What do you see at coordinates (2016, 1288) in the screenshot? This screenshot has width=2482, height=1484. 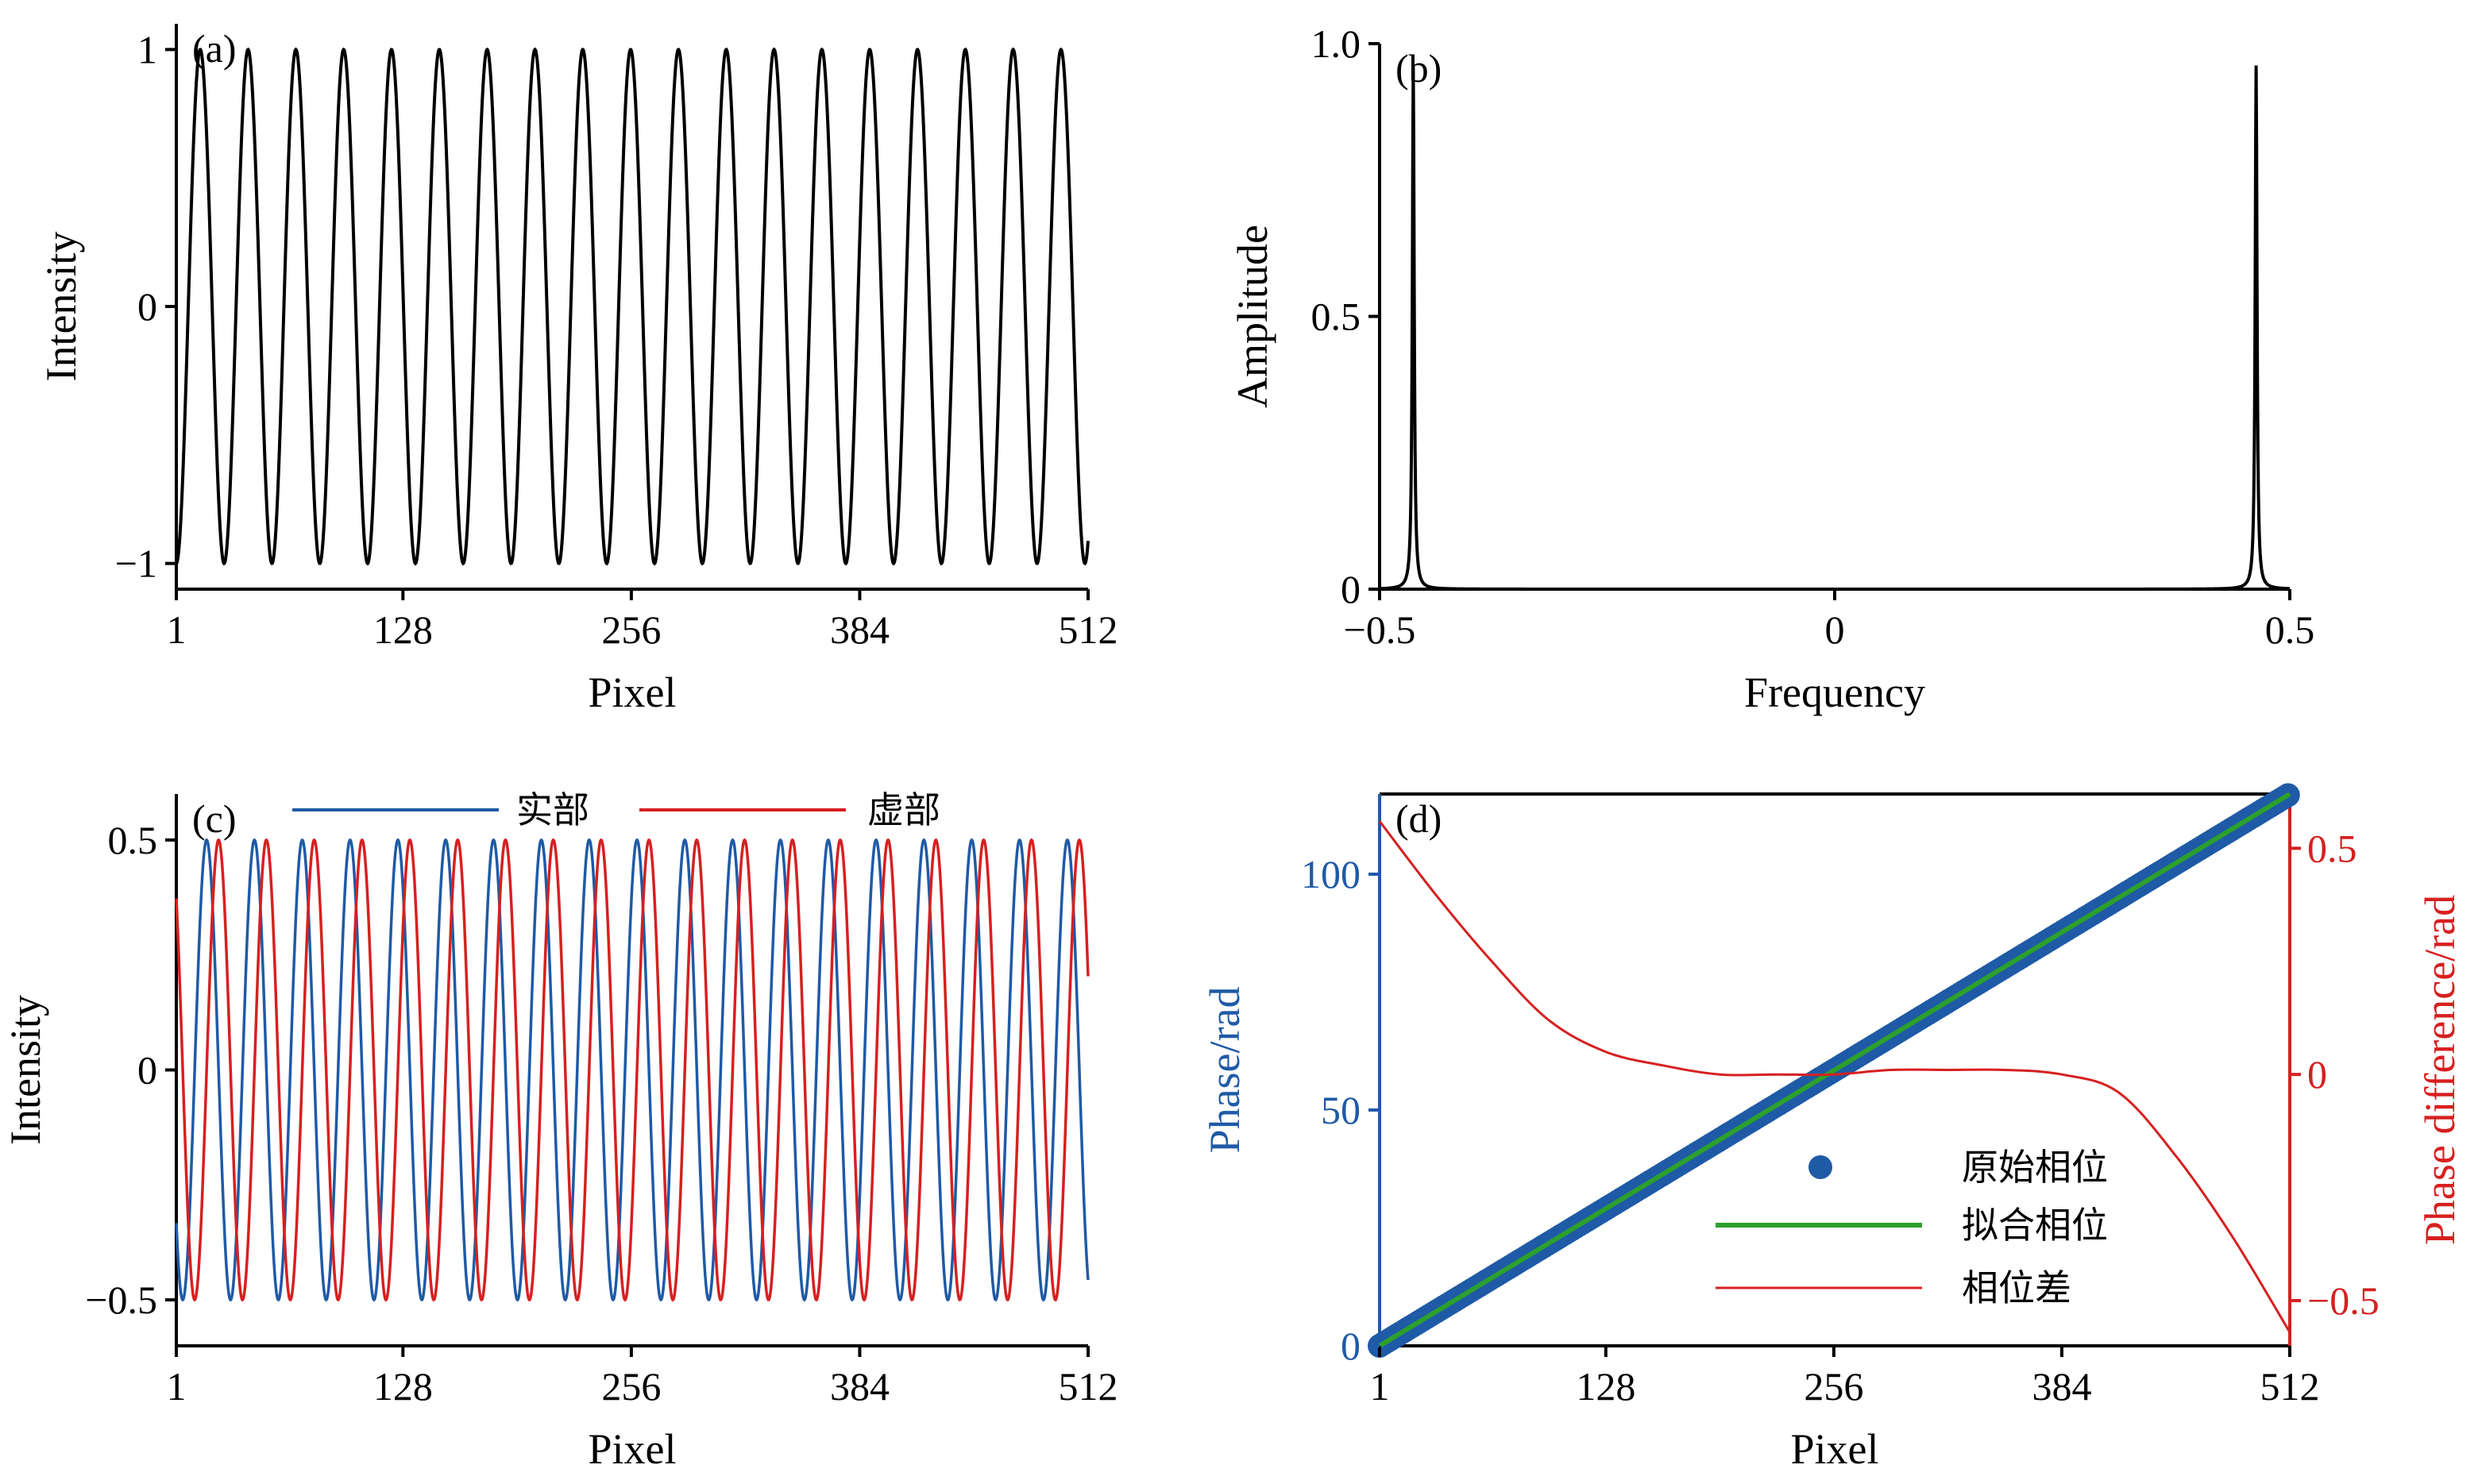 I see `legend-label: 相位差` at bounding box center [2016, 1288].